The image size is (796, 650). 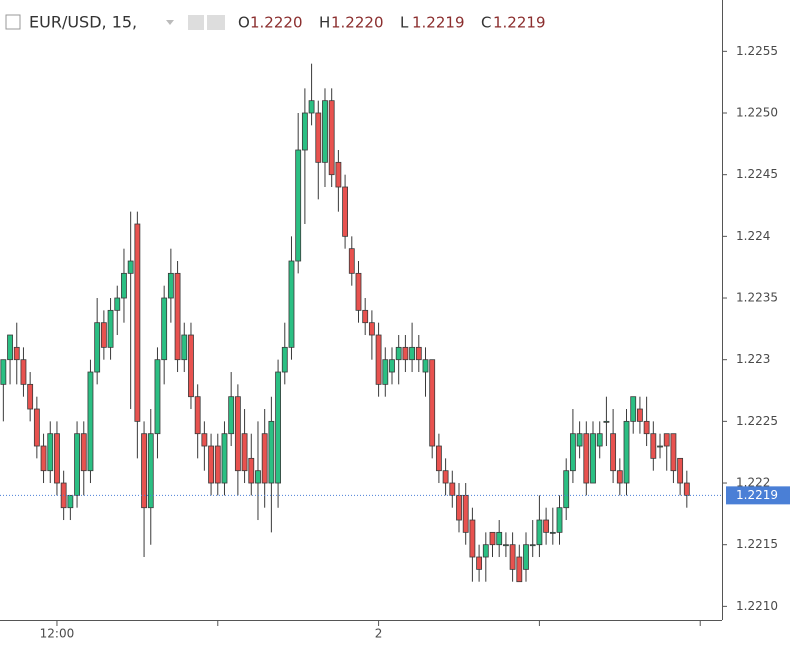 What do you see at coordinates (758, 495) in the screenshot?
I see `last-price-box` at bounding box center [758, 495].